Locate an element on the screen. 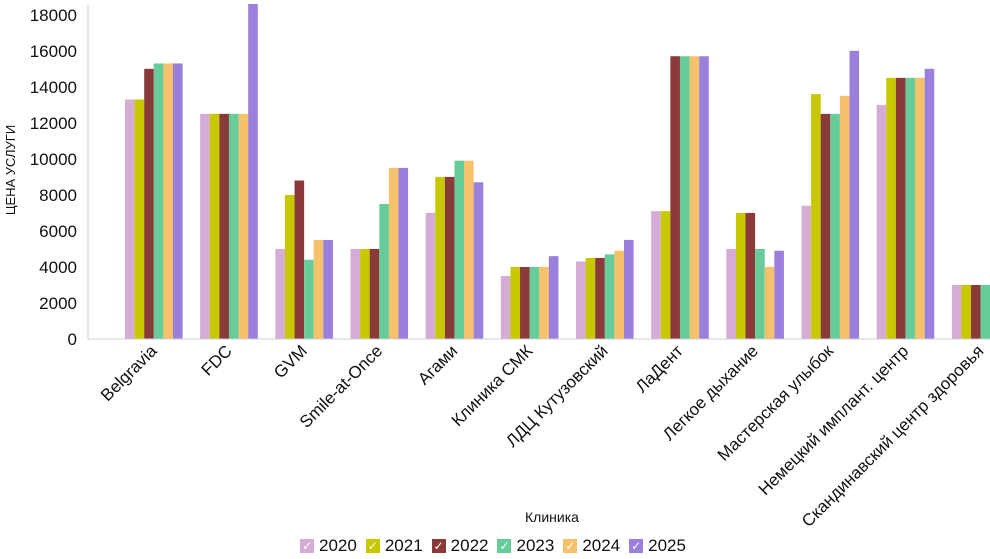 The width and height of the screenshot is (990, 559). y-tick-label: 12000 is located at coordinates (53, 123).